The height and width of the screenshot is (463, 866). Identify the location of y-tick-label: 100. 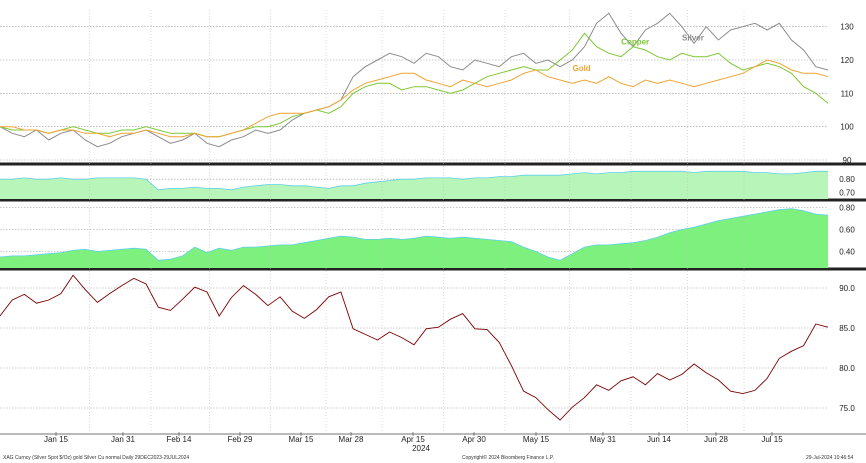
(847, 127).